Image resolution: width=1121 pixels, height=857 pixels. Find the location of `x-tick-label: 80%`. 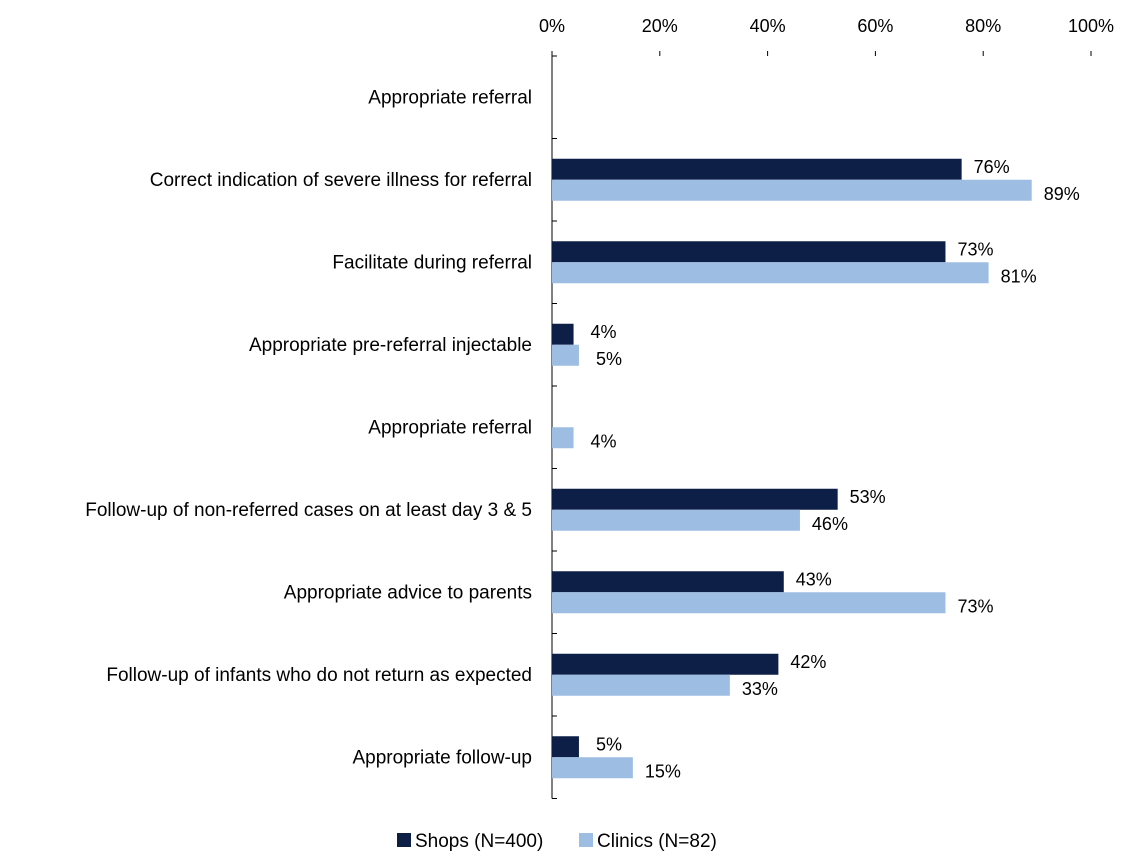

x-tick-label: 80% is located at coordinates (983, 26).